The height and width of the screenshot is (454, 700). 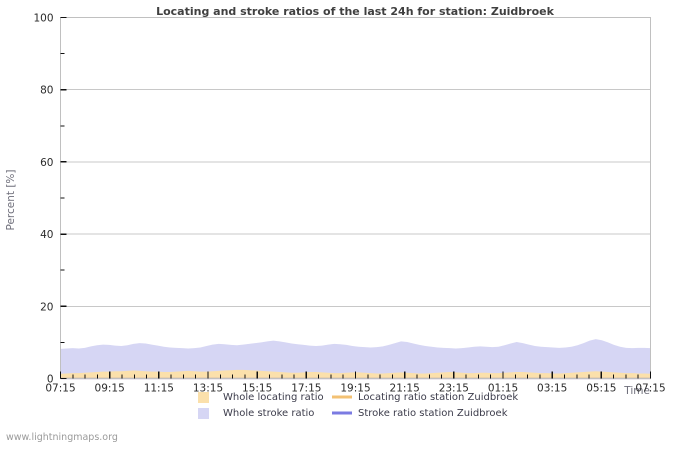 What do you see at coordinates (273, 397) in the screenshot?
I see `legend-label: Whole locating ratio` at bounding box center [273, 397].